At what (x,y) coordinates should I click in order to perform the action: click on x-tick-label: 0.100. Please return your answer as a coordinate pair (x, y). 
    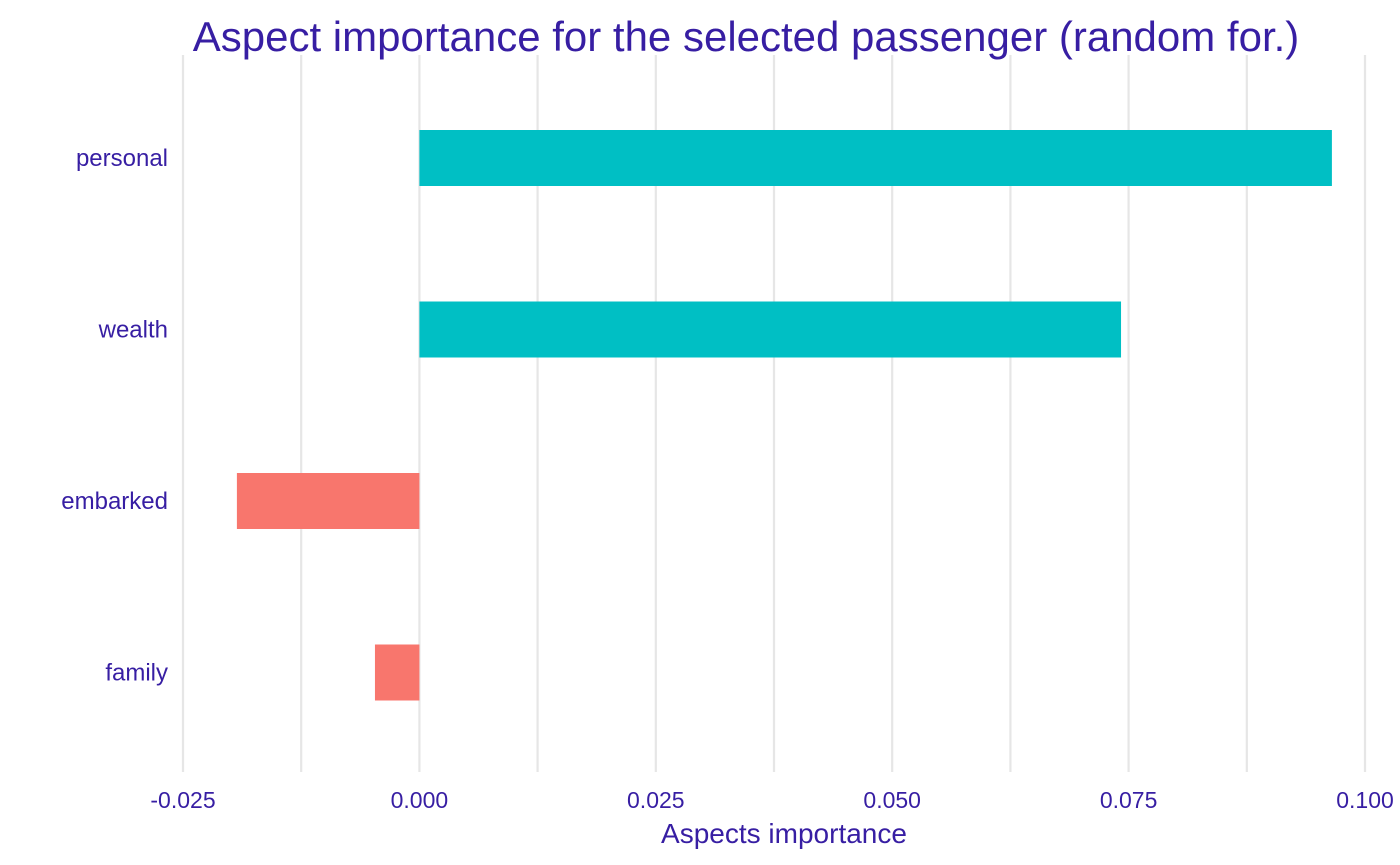
    Looking at the image, I should click on (1365, 800).